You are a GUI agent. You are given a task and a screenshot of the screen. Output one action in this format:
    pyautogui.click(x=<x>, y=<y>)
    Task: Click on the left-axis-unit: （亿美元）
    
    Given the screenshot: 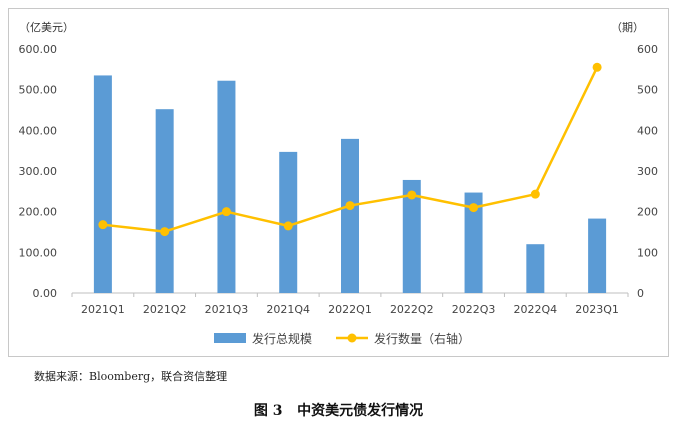 What is the action you would take?
    pyautogui.click(x=46, y=27)
    